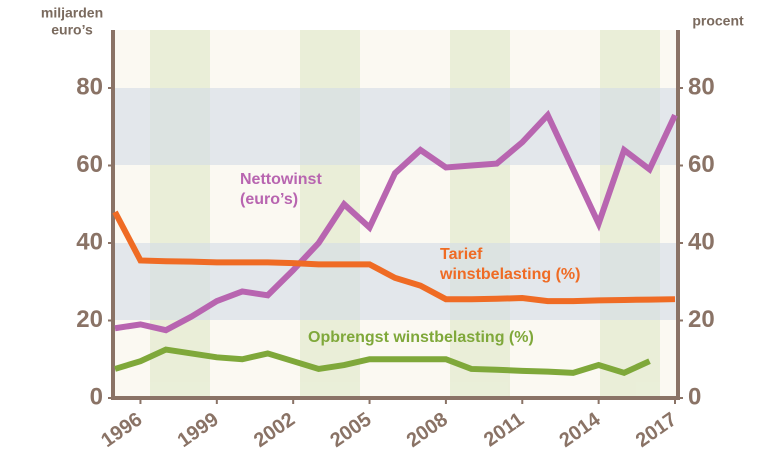  Describe the element at coordinates (461, 254) in the screenshot. I see `series-label: Tarief` at that location.